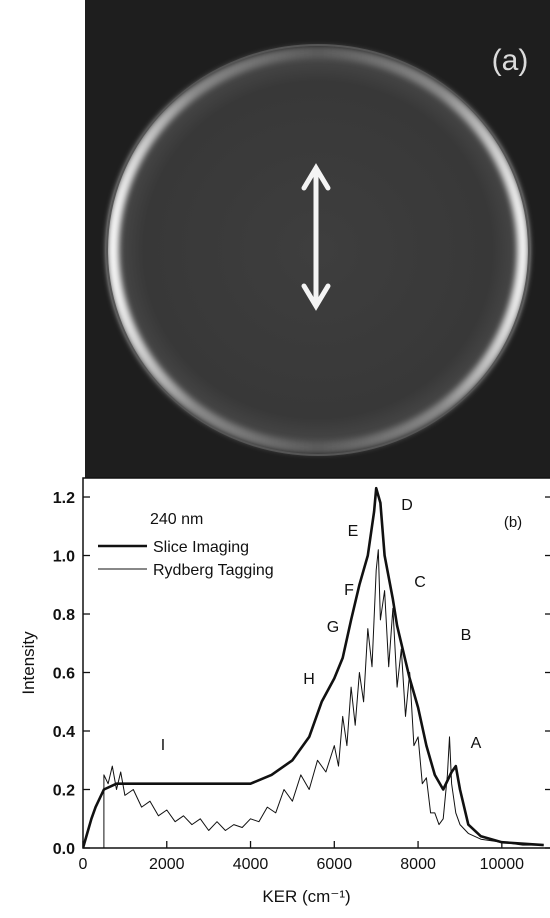 This screenshot has width=550, height=918. I want to click on legend-label: Rydberg Tagging, so click(213, 570).